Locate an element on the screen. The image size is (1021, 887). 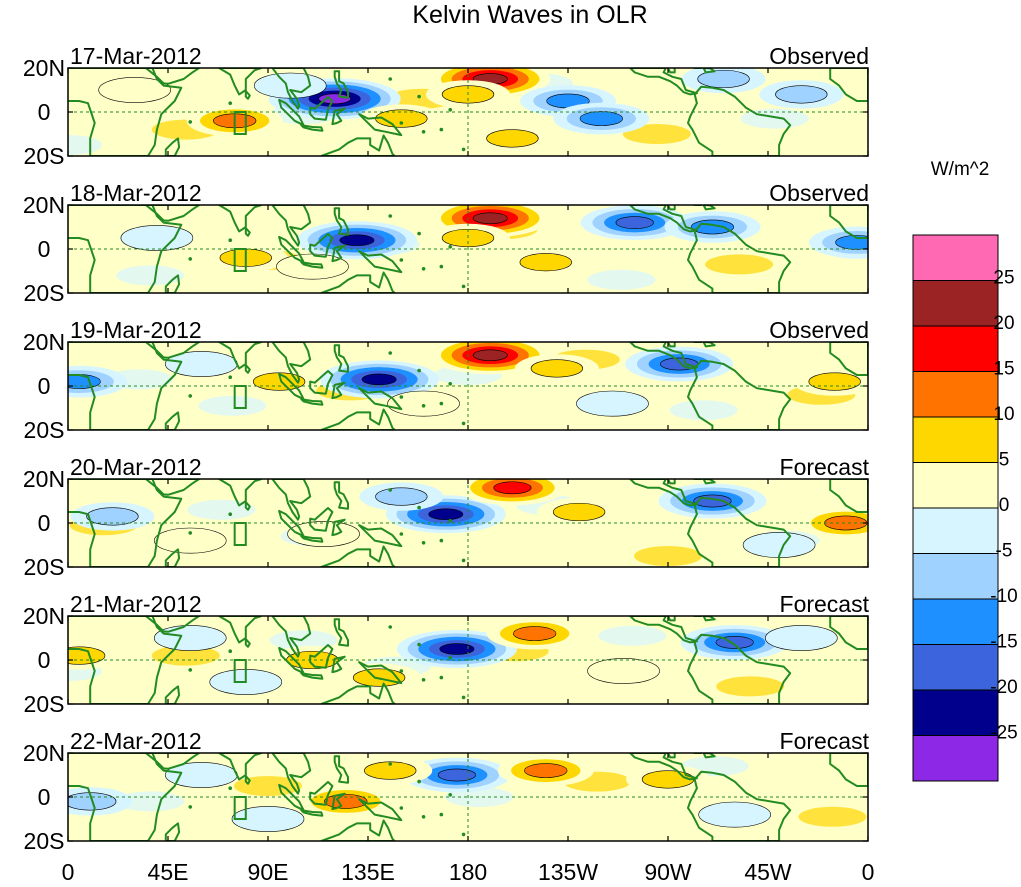
panel-1: 20N 0 20S 17-Mar-2012 Observed is located at coordinates (446, 106).